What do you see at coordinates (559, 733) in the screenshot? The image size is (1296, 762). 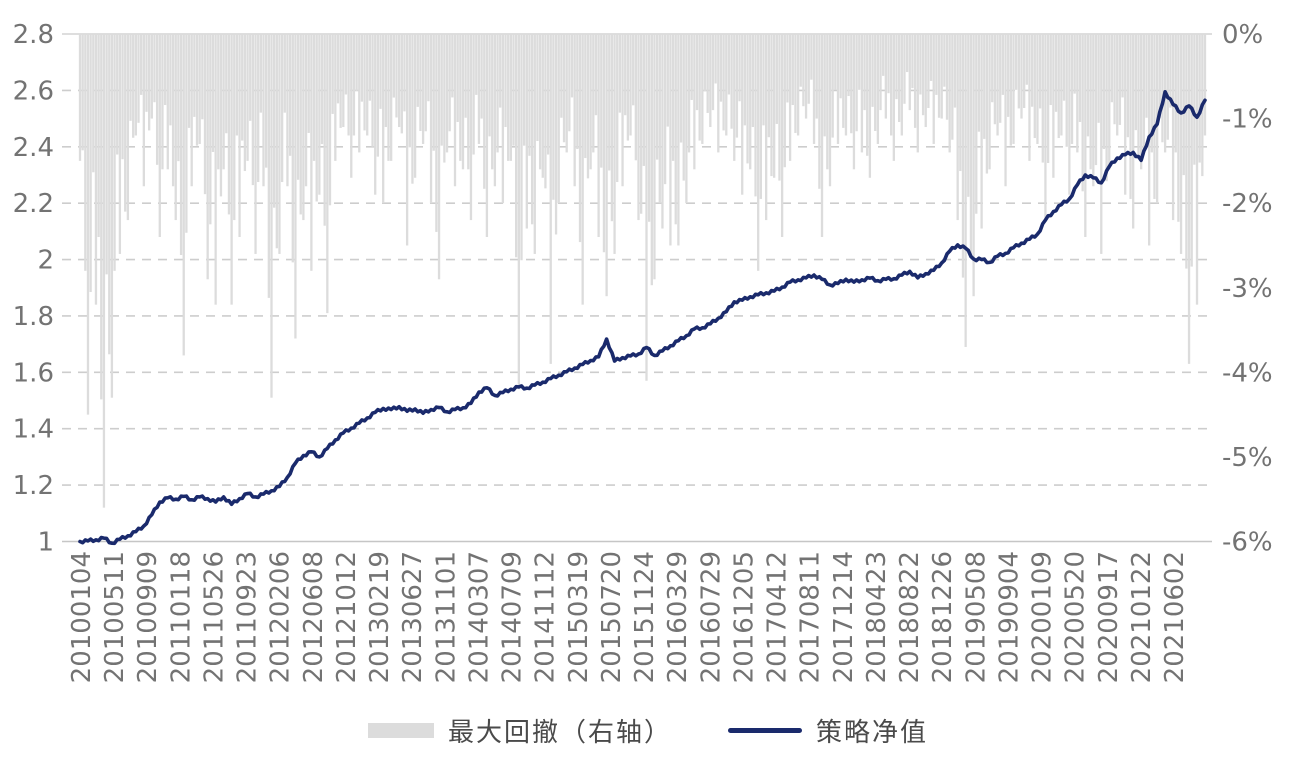 I see `legend-label-drawdown: 最大回撤（右轴）` at bounding box center [559, 733].